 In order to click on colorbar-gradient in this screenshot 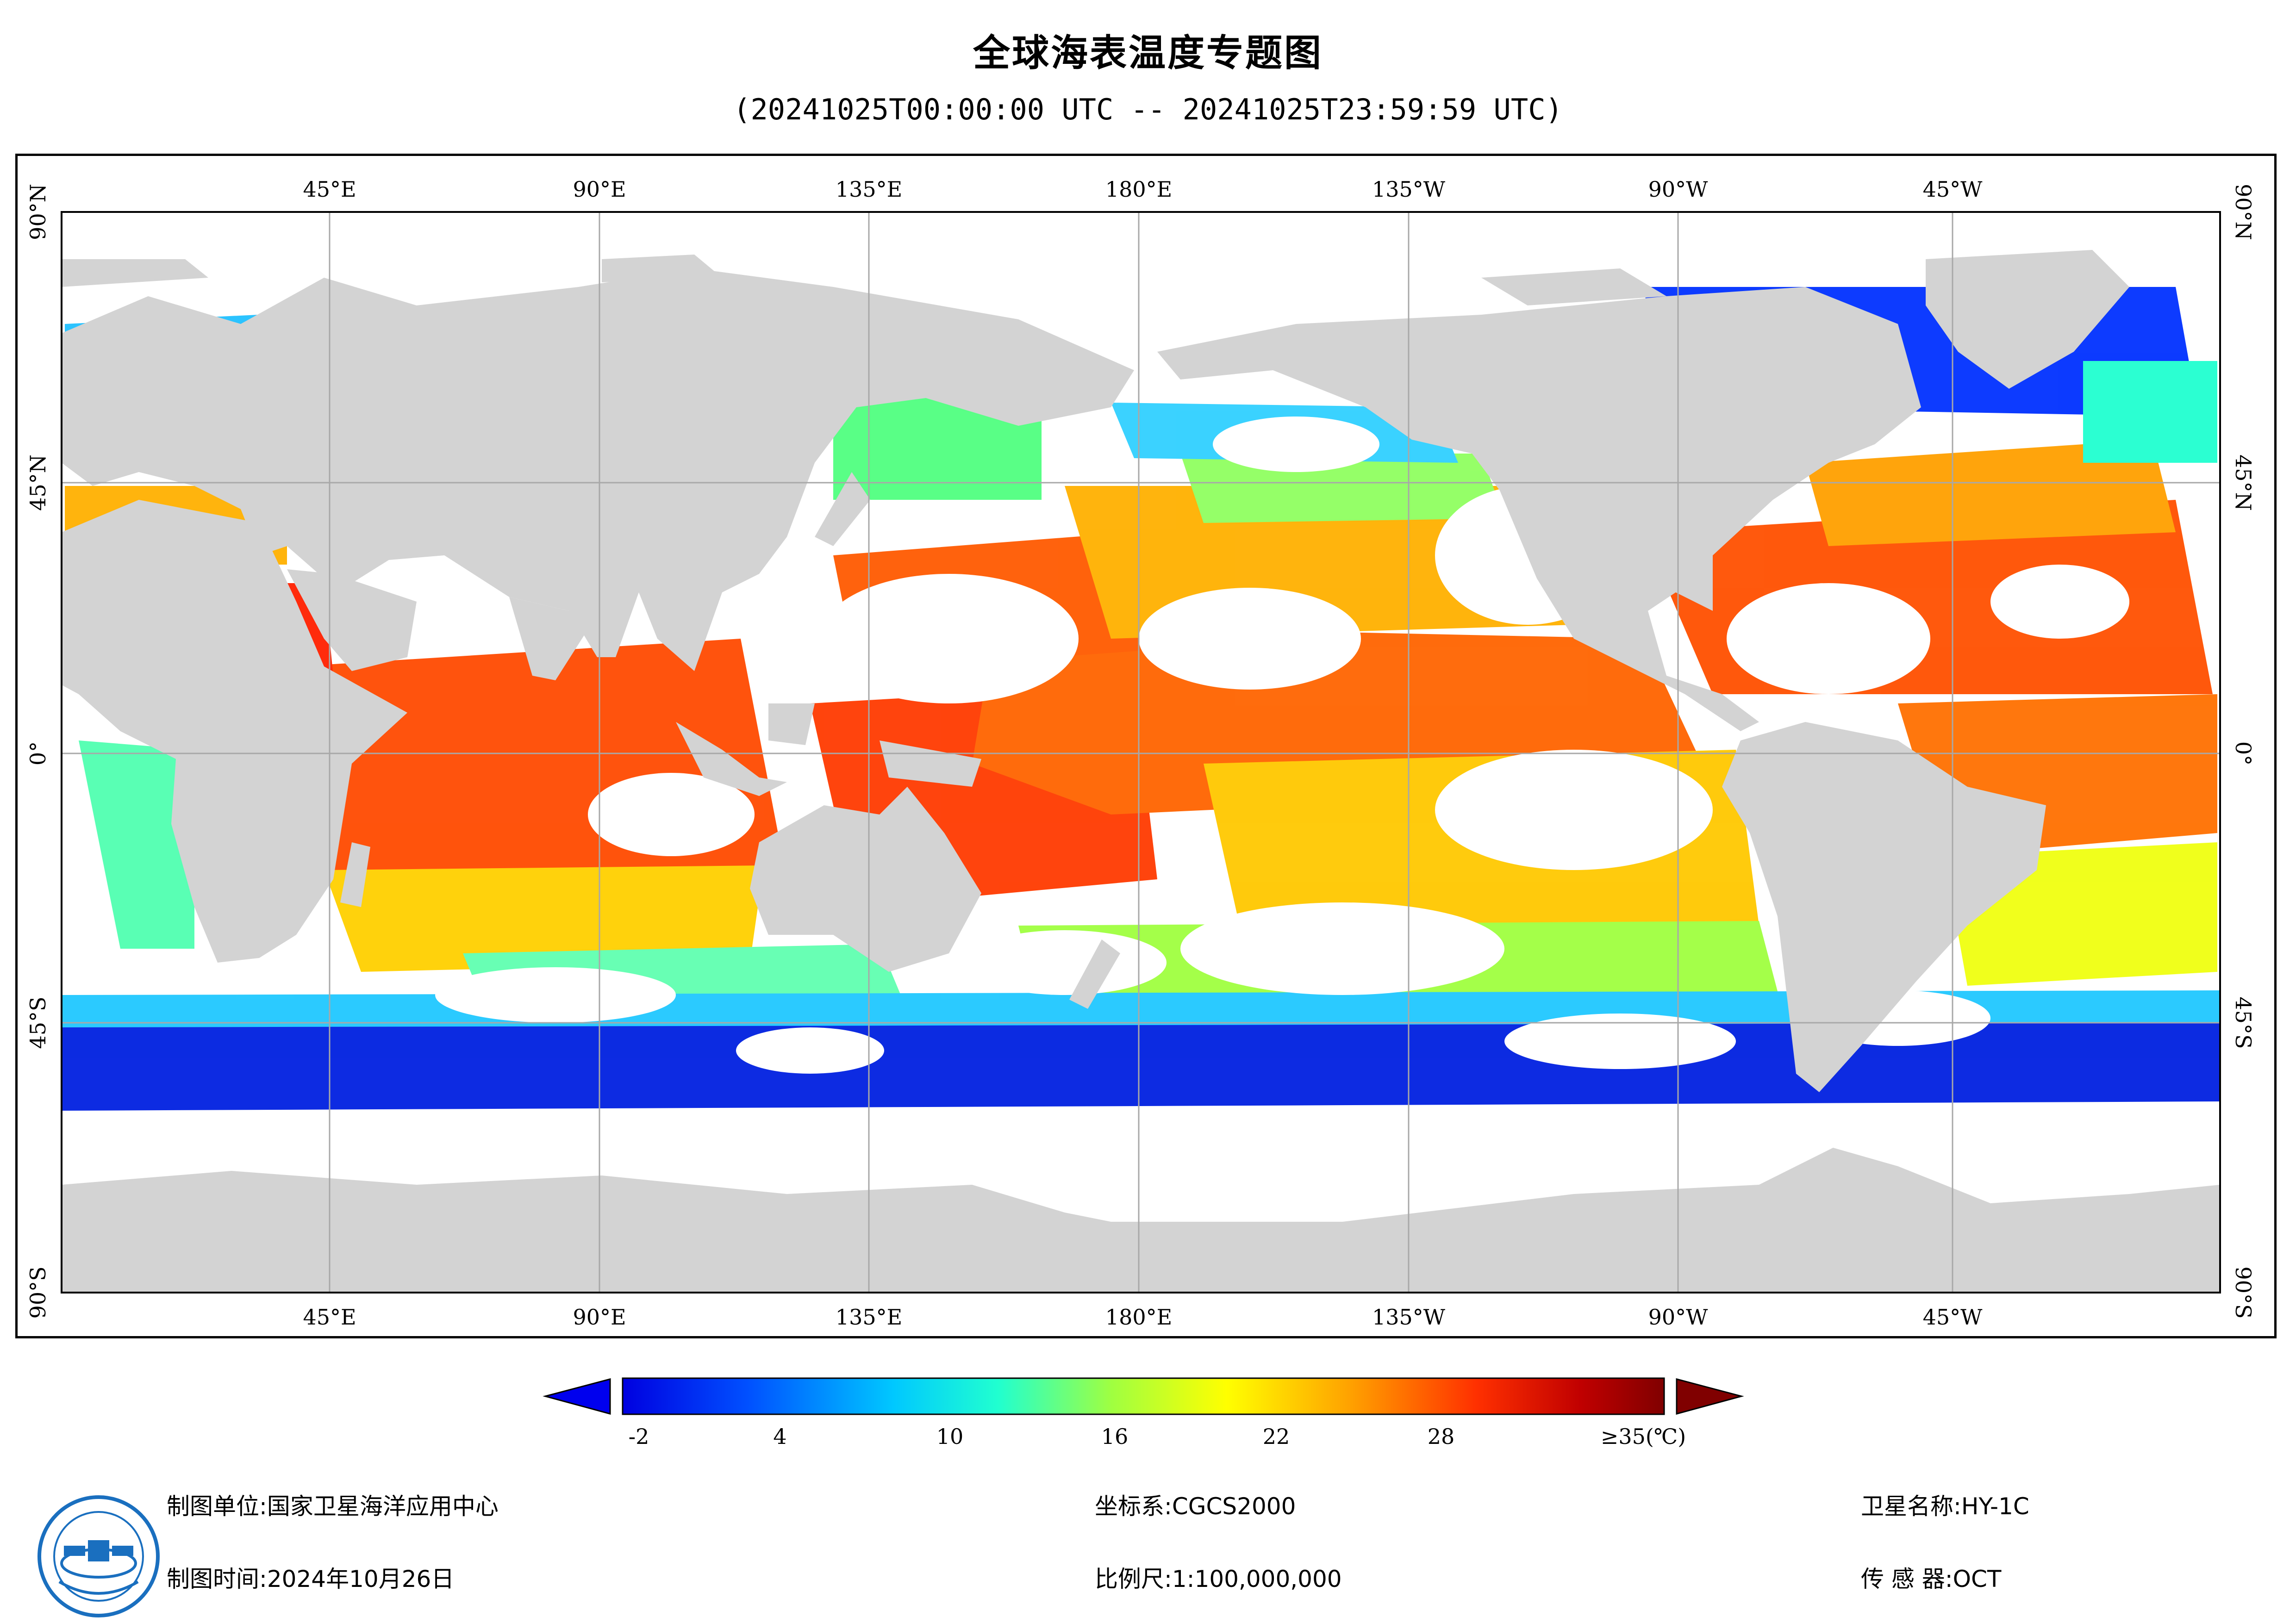, I will do `click(1143, 1396)`.